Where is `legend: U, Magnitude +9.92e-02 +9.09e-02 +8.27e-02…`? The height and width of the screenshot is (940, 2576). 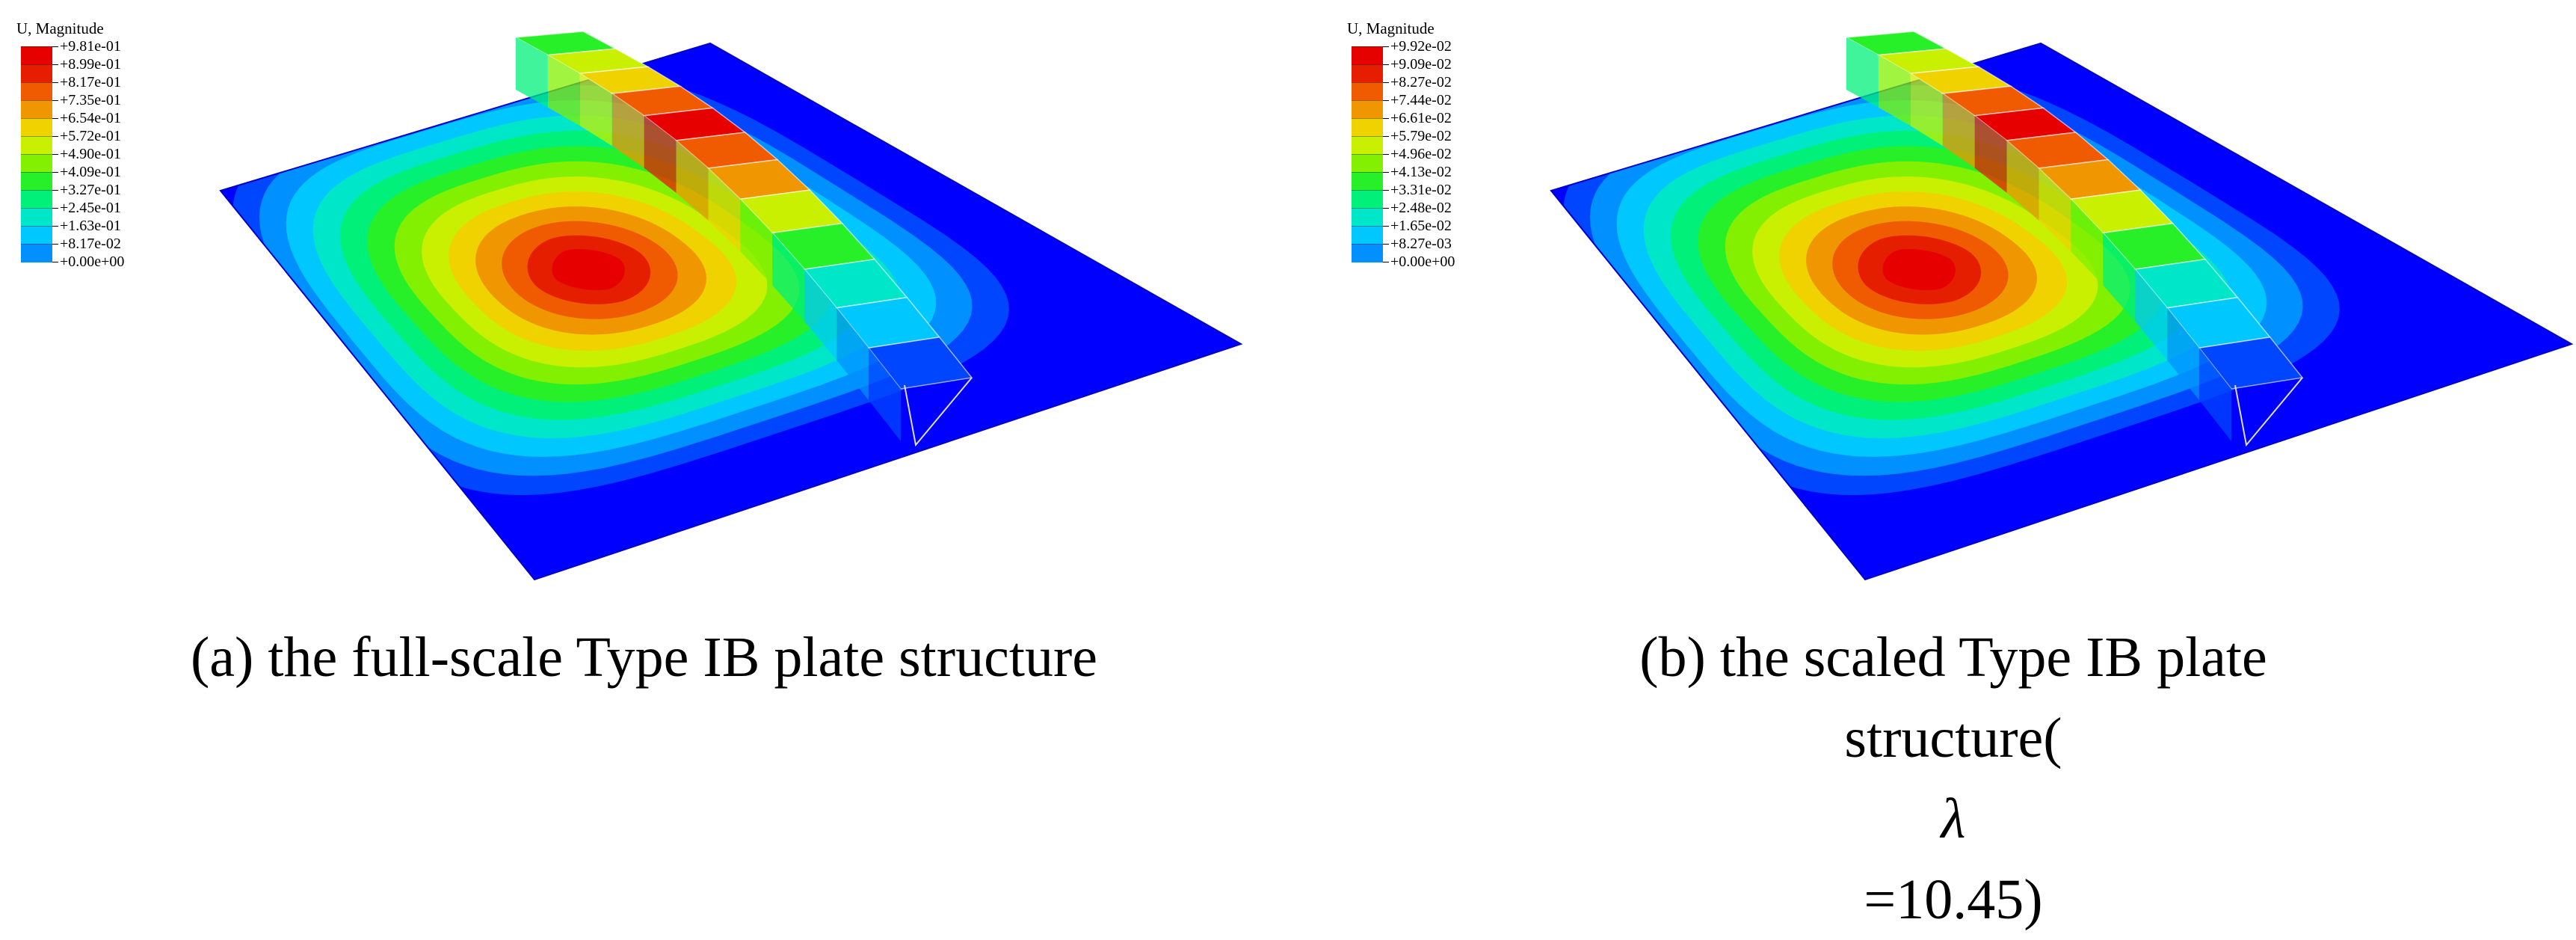 legend: U, Magnitude +9.92e-02 +9.09e-02 +8.27e-02… is located at coordinates (1459, 144).